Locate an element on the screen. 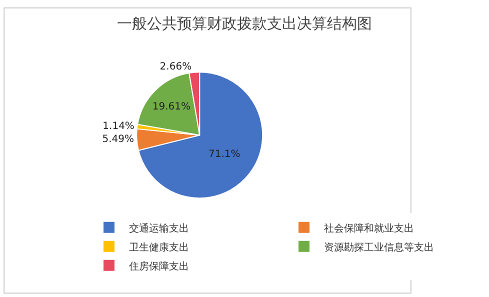 The height and width of the screenshot is (297, 489). legend-label: 卫生健康支出 is located at coordinates (159, 247).